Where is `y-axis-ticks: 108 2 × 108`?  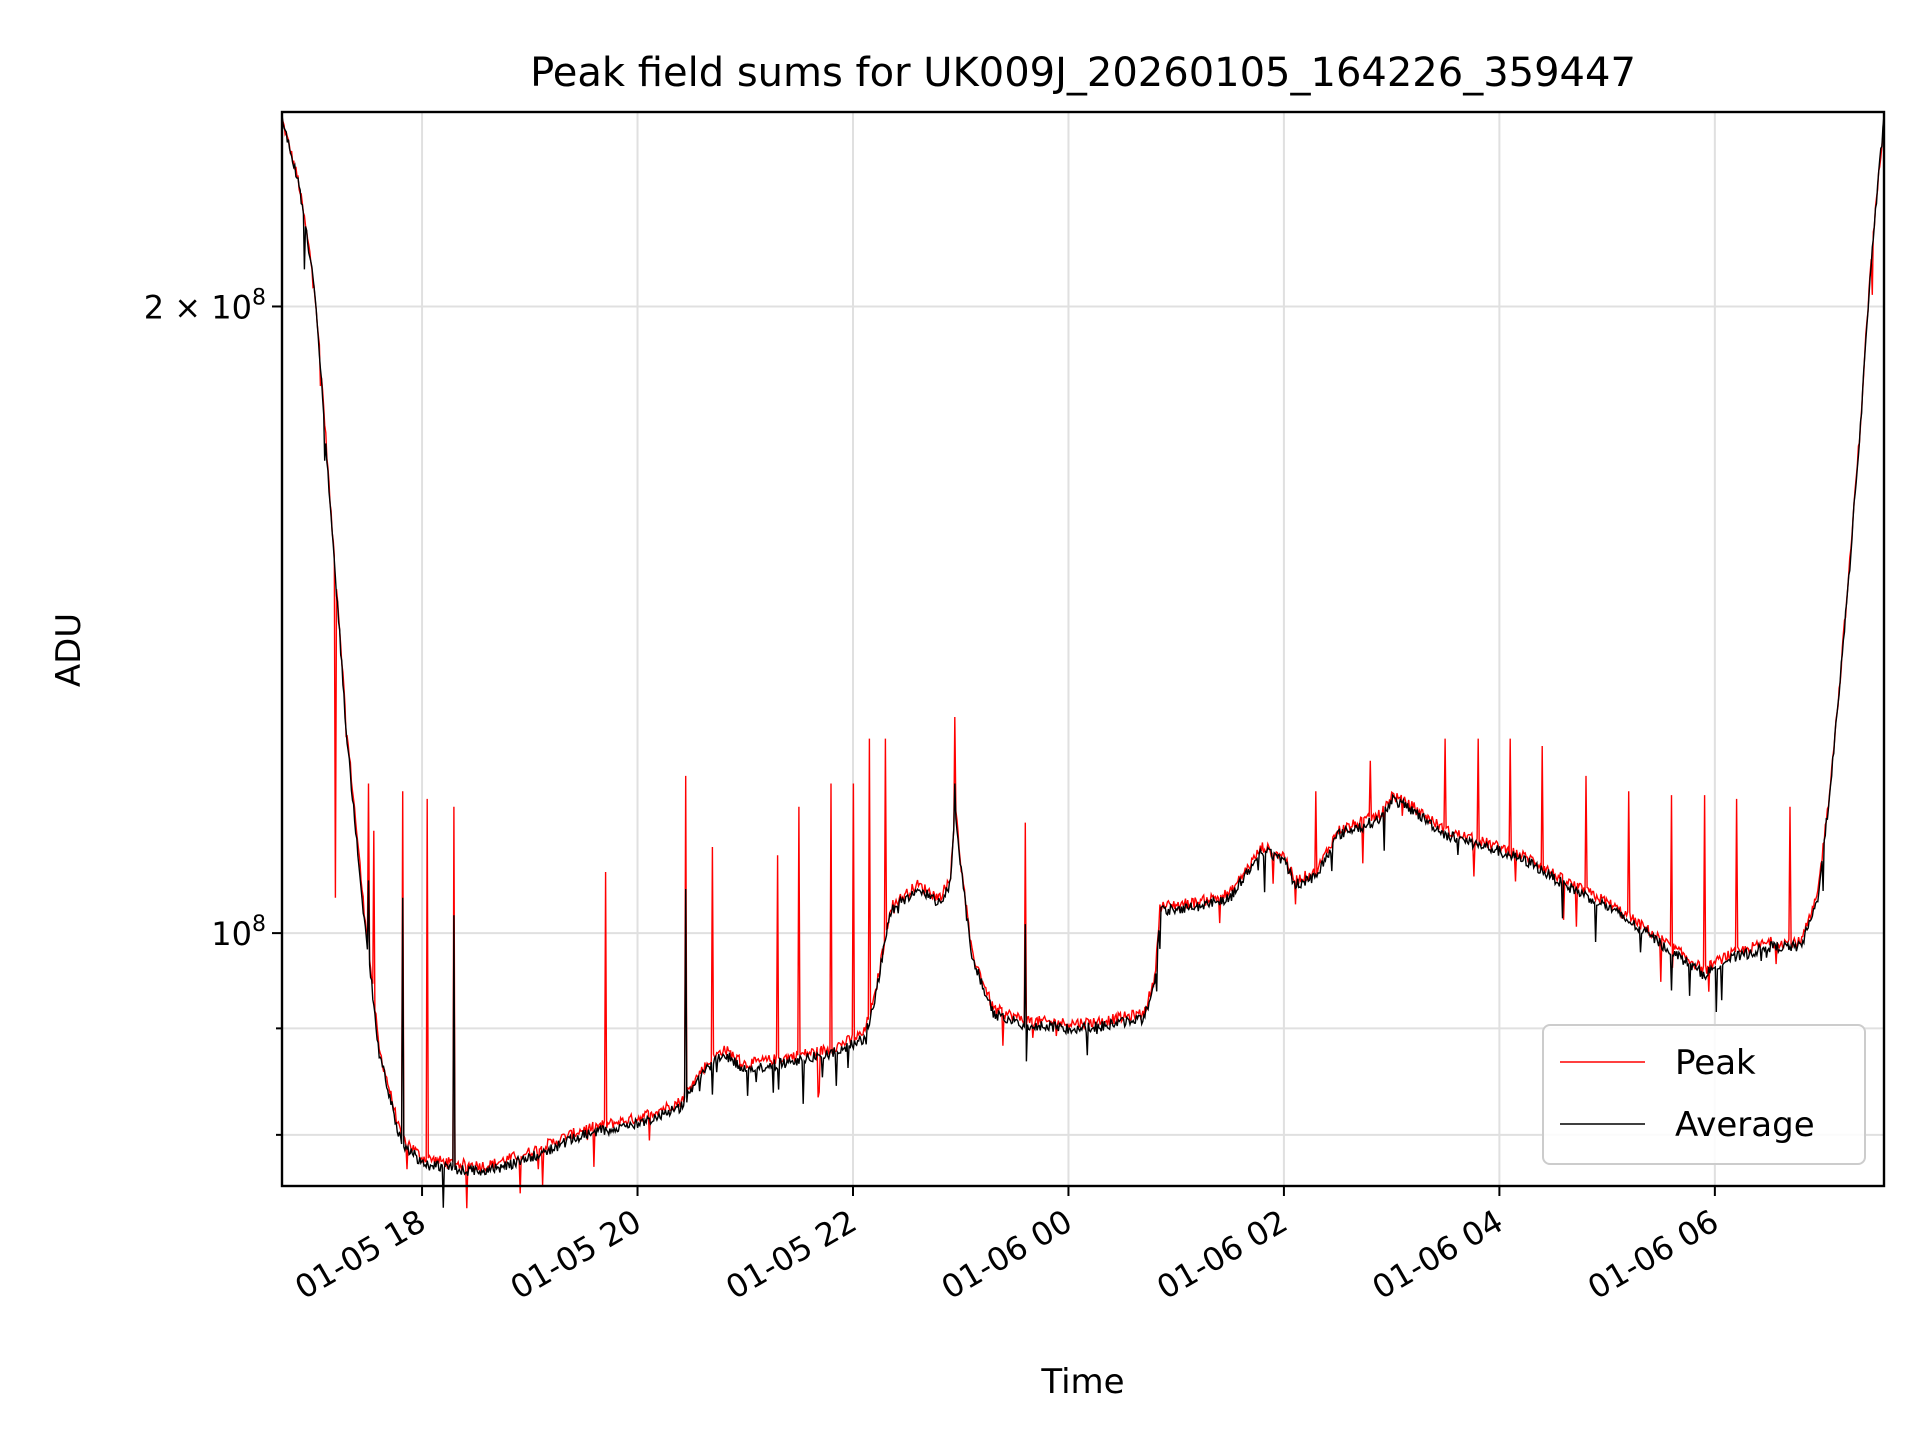
y-axis-ticks: 108 2 × 108 is located at coordinates (213, 710).